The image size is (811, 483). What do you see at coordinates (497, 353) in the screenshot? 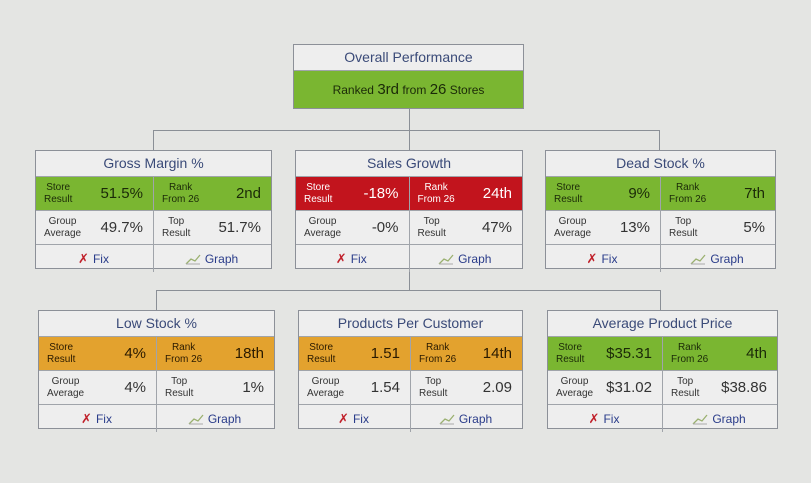
I see `rank-value: 14th` at bounding box center [497, 353].